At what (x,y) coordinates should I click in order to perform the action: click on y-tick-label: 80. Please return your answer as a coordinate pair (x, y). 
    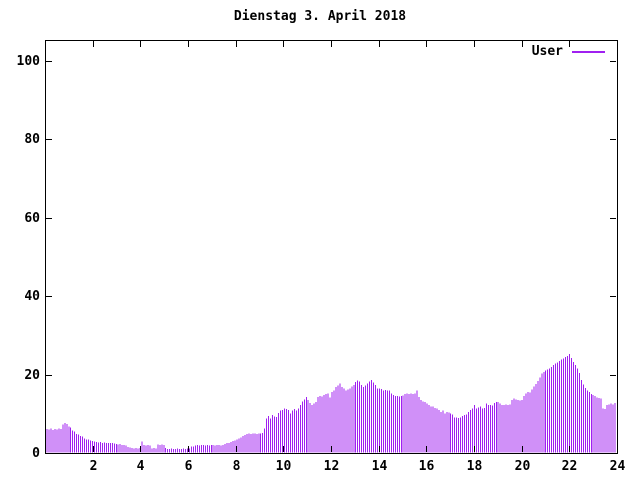
    Looking at the image, I should click on (32, 139).